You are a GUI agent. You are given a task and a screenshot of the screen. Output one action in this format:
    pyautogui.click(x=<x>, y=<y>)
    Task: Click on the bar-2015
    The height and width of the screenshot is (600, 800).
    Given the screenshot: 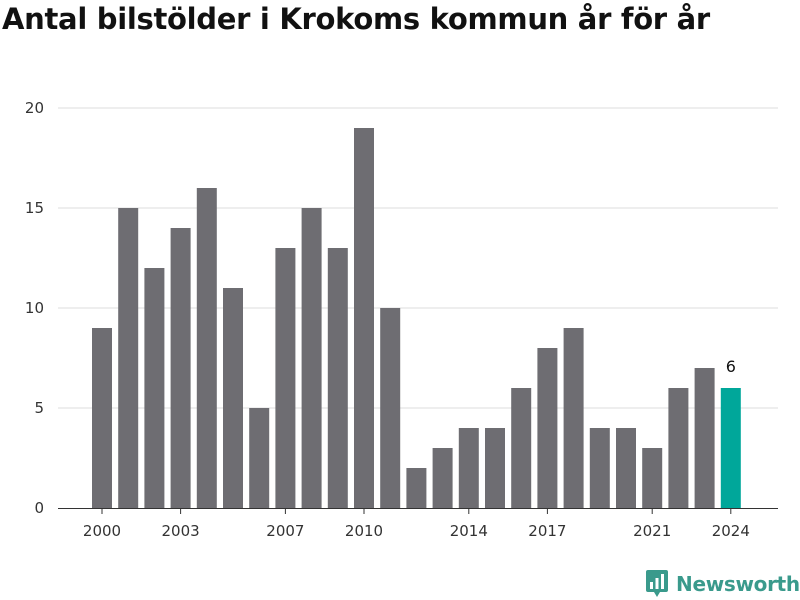 What is the action you would take?
    pyautogui.click(x=495, y=468)
    